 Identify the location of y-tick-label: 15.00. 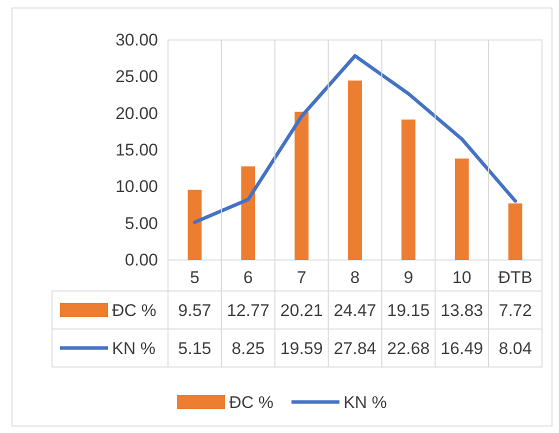
(136, 150).